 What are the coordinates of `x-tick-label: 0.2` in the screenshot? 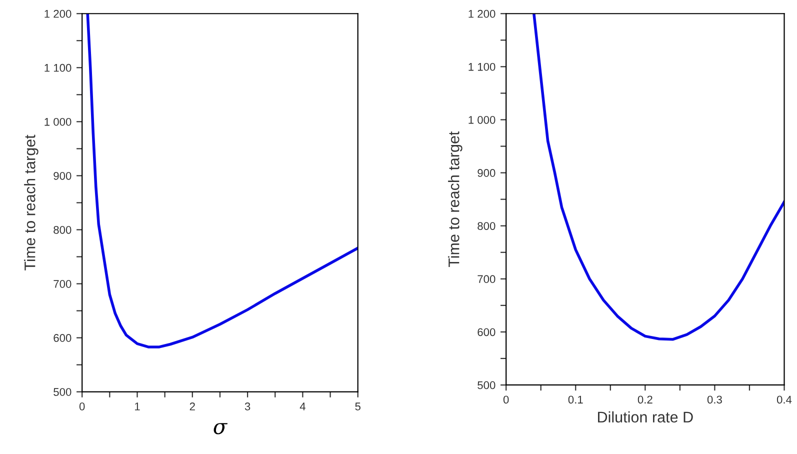 It's located at (645, 400).